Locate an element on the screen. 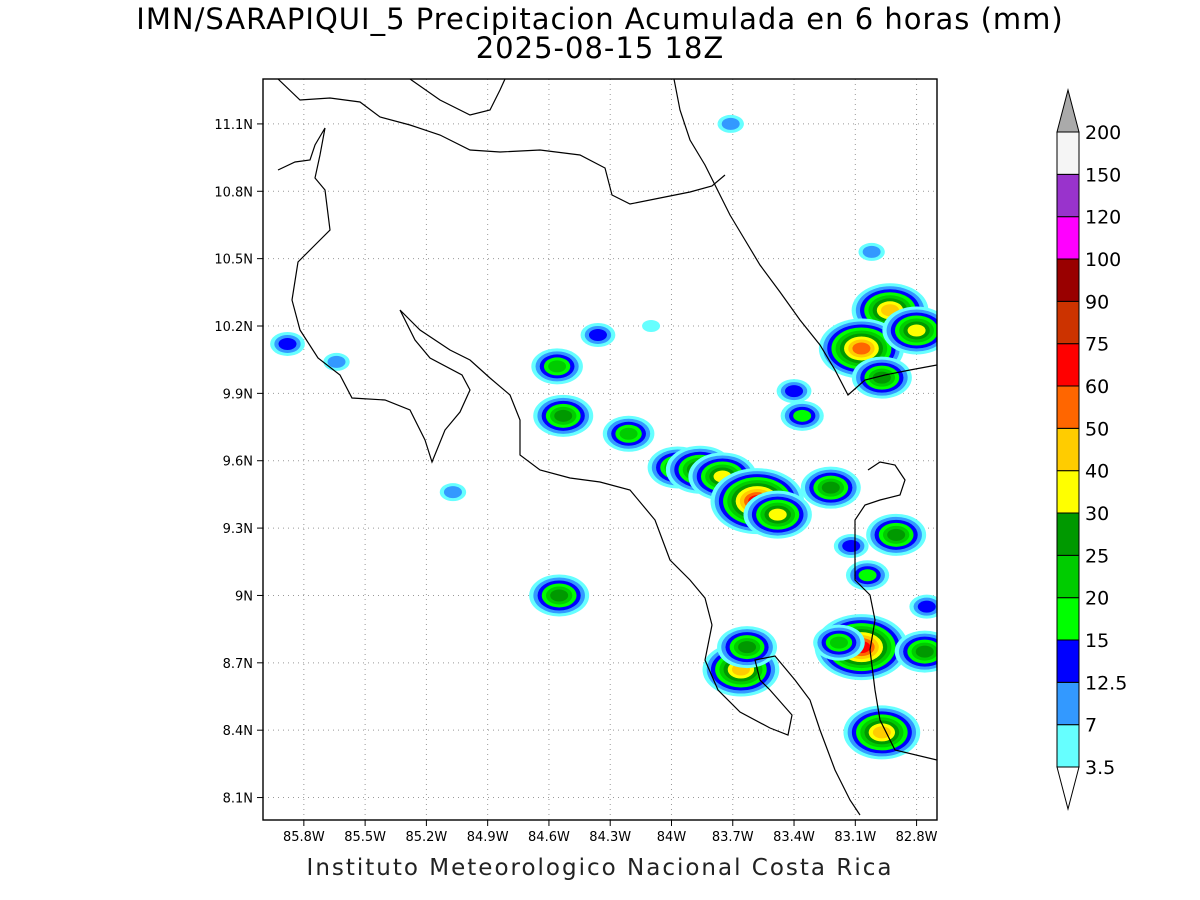 The width and height of the screenshot is (1200, 900). legend-label: 25 is located at coordinates (1097, 556).